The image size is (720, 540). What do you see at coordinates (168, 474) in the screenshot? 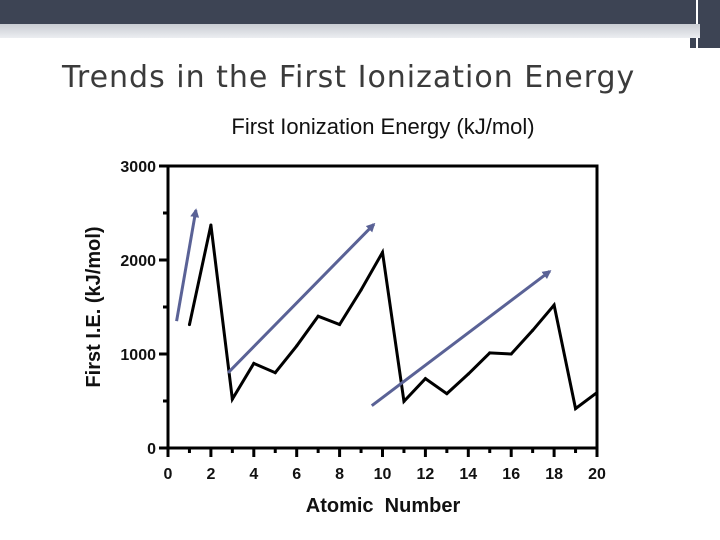
I see `x-tick-label: 0` at bounding box center [168, 474].